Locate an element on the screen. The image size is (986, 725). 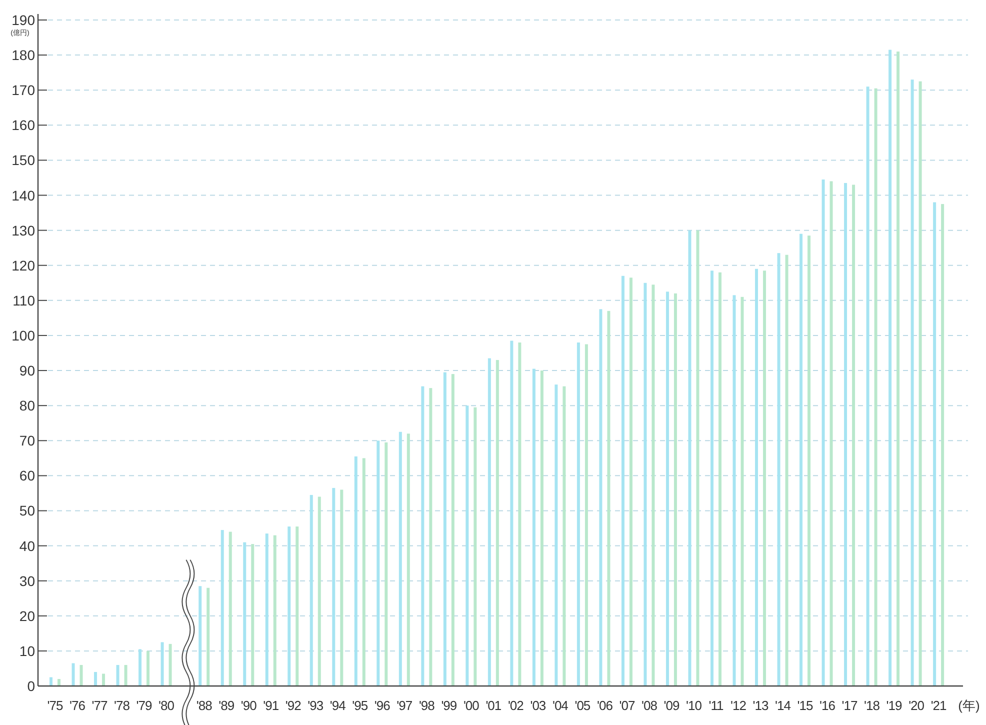
x-tick-label: '05 is located at coordinates (582, 705).